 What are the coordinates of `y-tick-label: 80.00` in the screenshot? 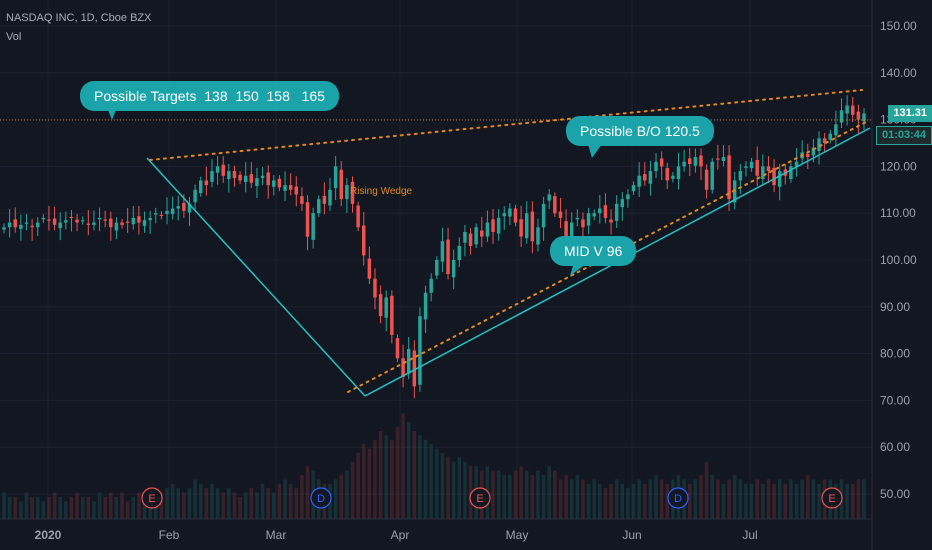 It's located at (895, 354).